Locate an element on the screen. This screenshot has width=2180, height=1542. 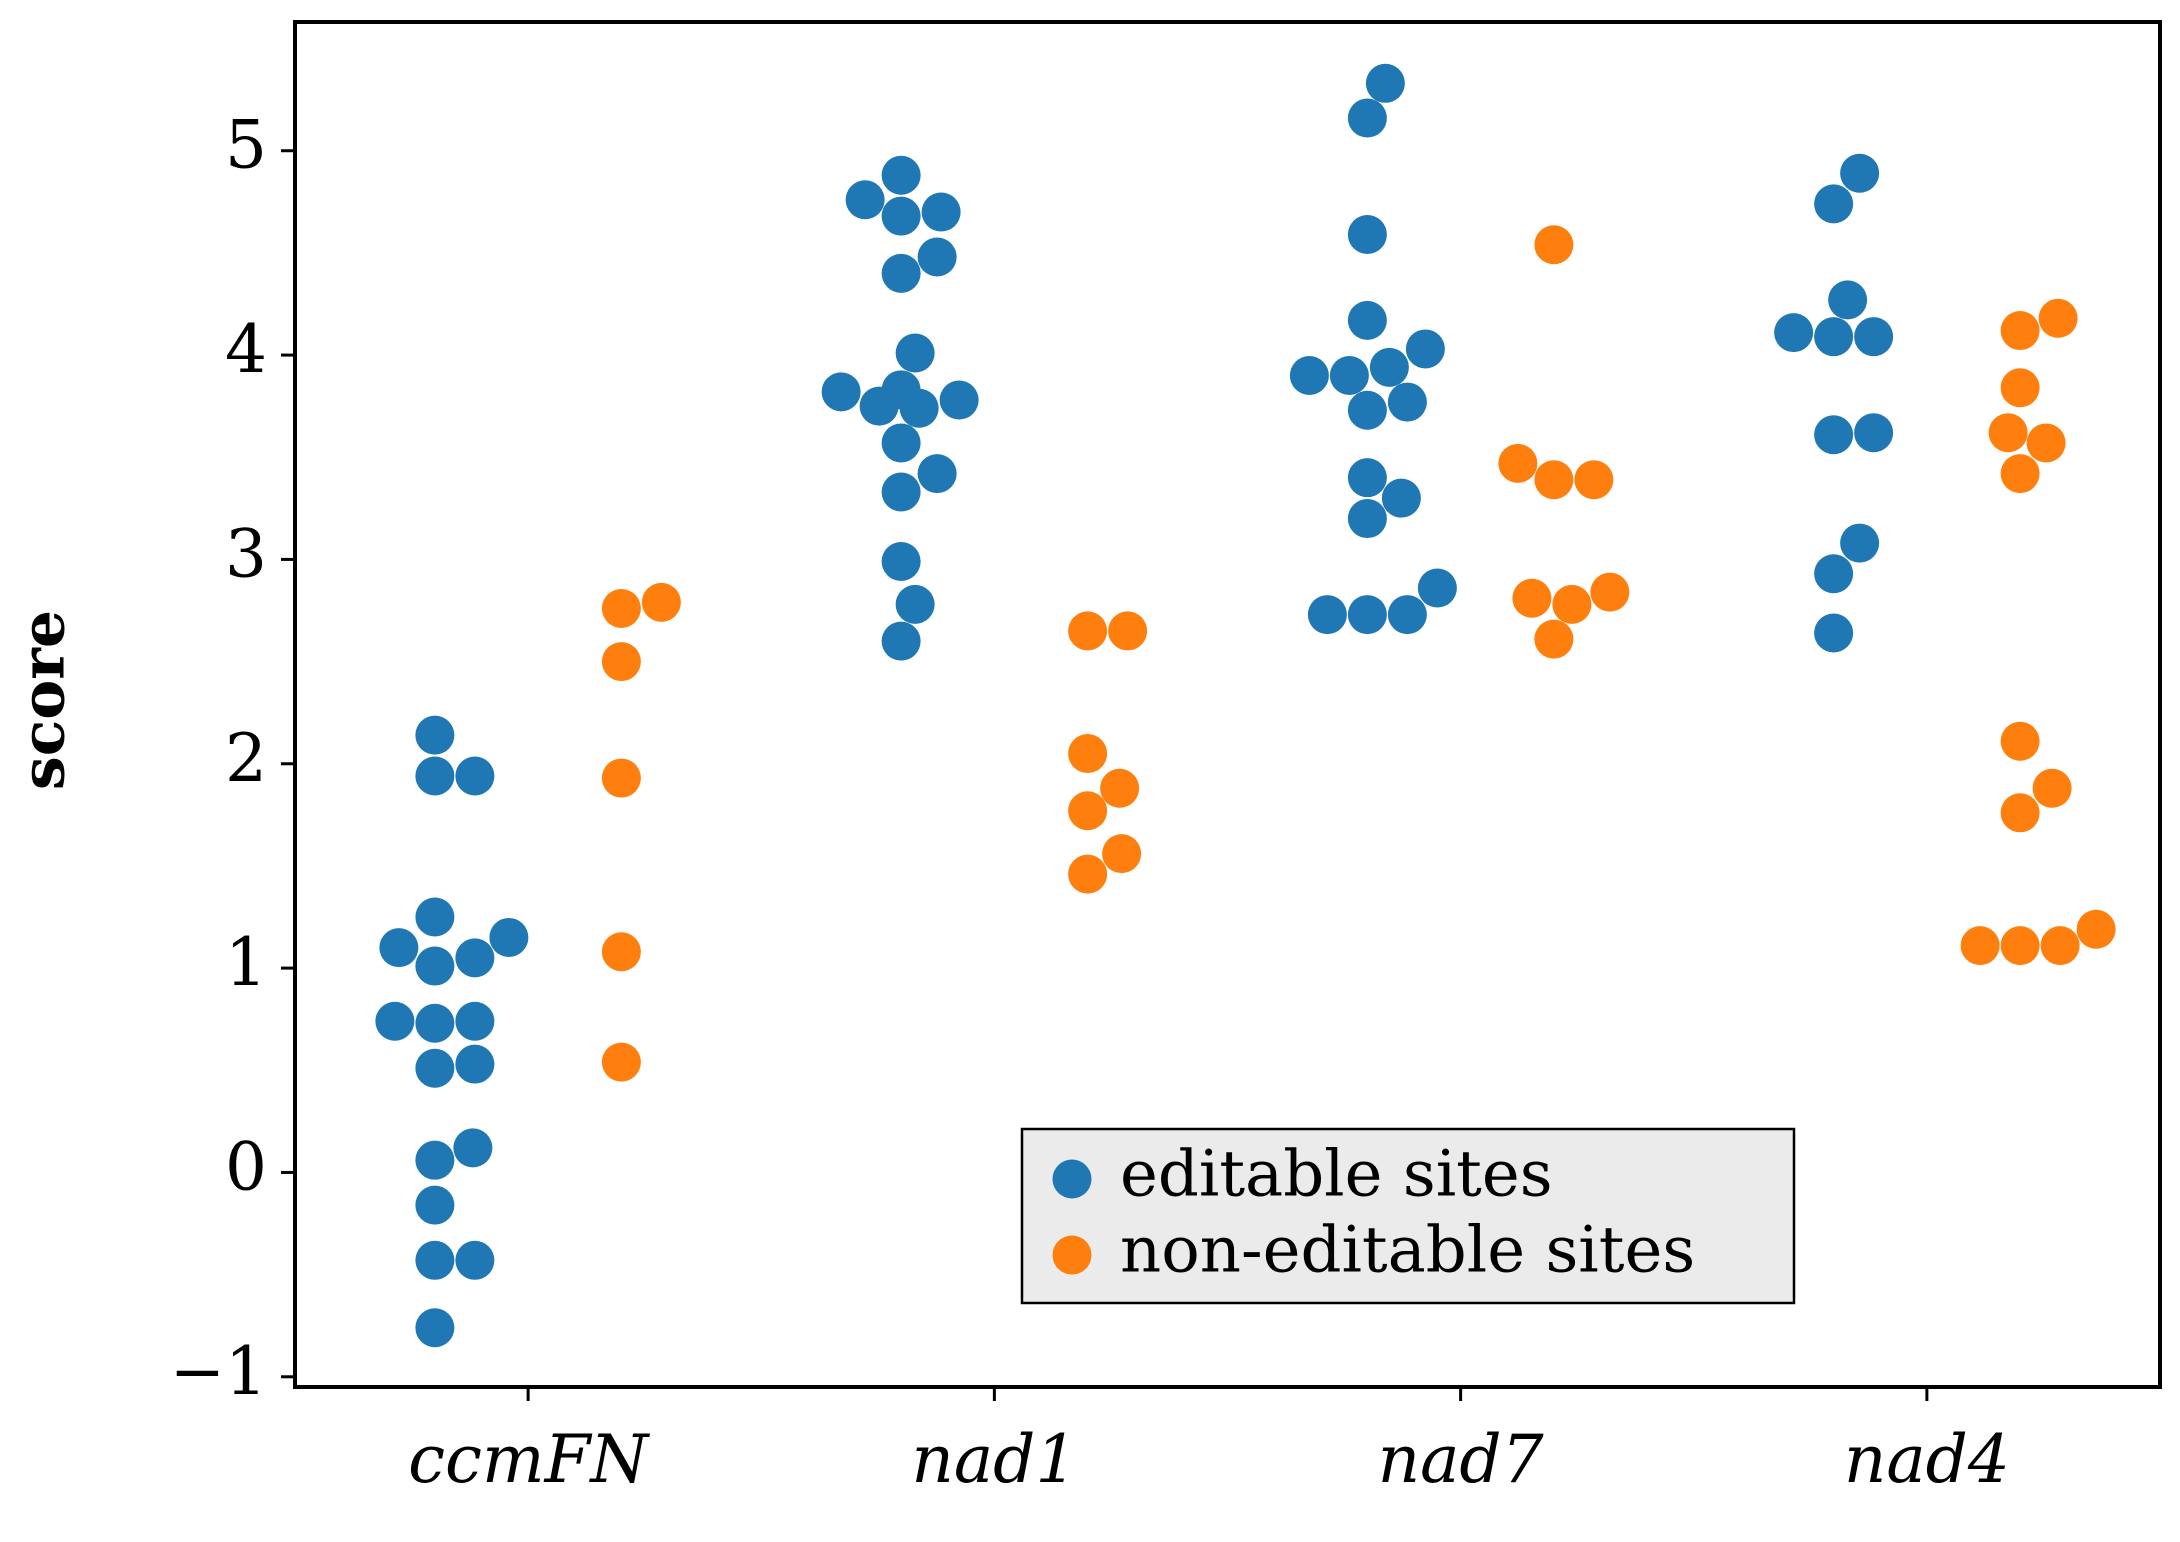
y-tick-label: −1 is located at coordinates (218, 1371).